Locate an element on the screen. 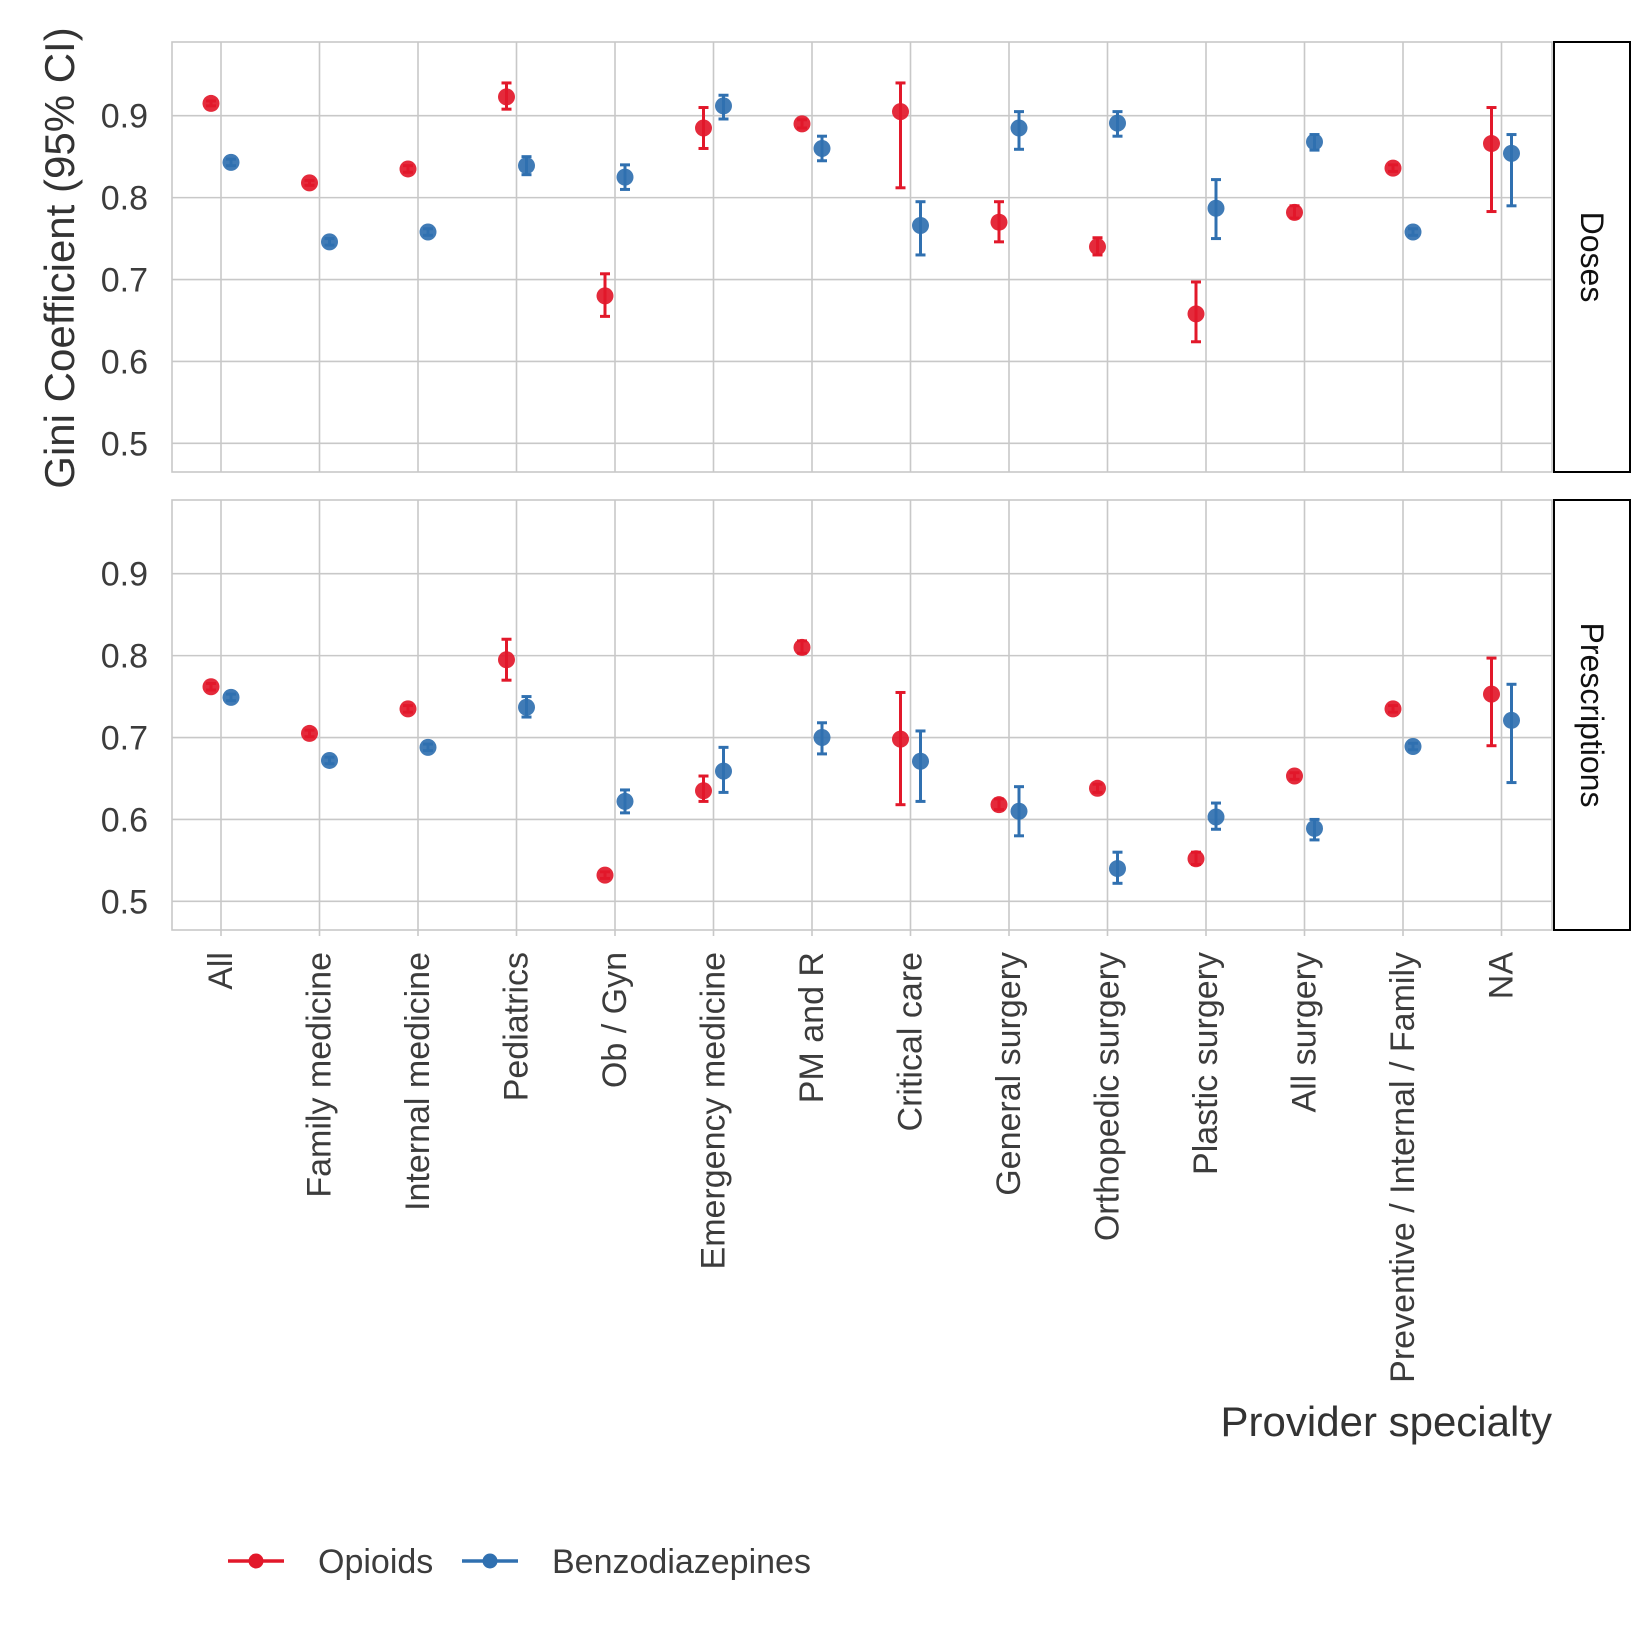 The width and height of the screenshot is (1650, 1650). strip-doses: Doses is located at coordinates (1592, 257).